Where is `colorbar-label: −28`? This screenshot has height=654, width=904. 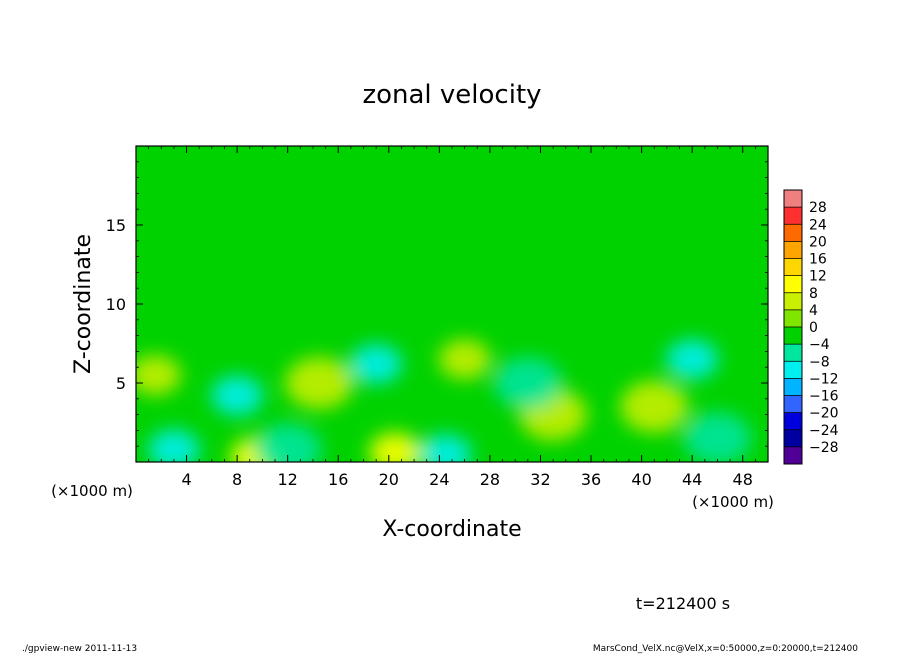
colorbar-label: −28 is located at coordinates (824, 448).